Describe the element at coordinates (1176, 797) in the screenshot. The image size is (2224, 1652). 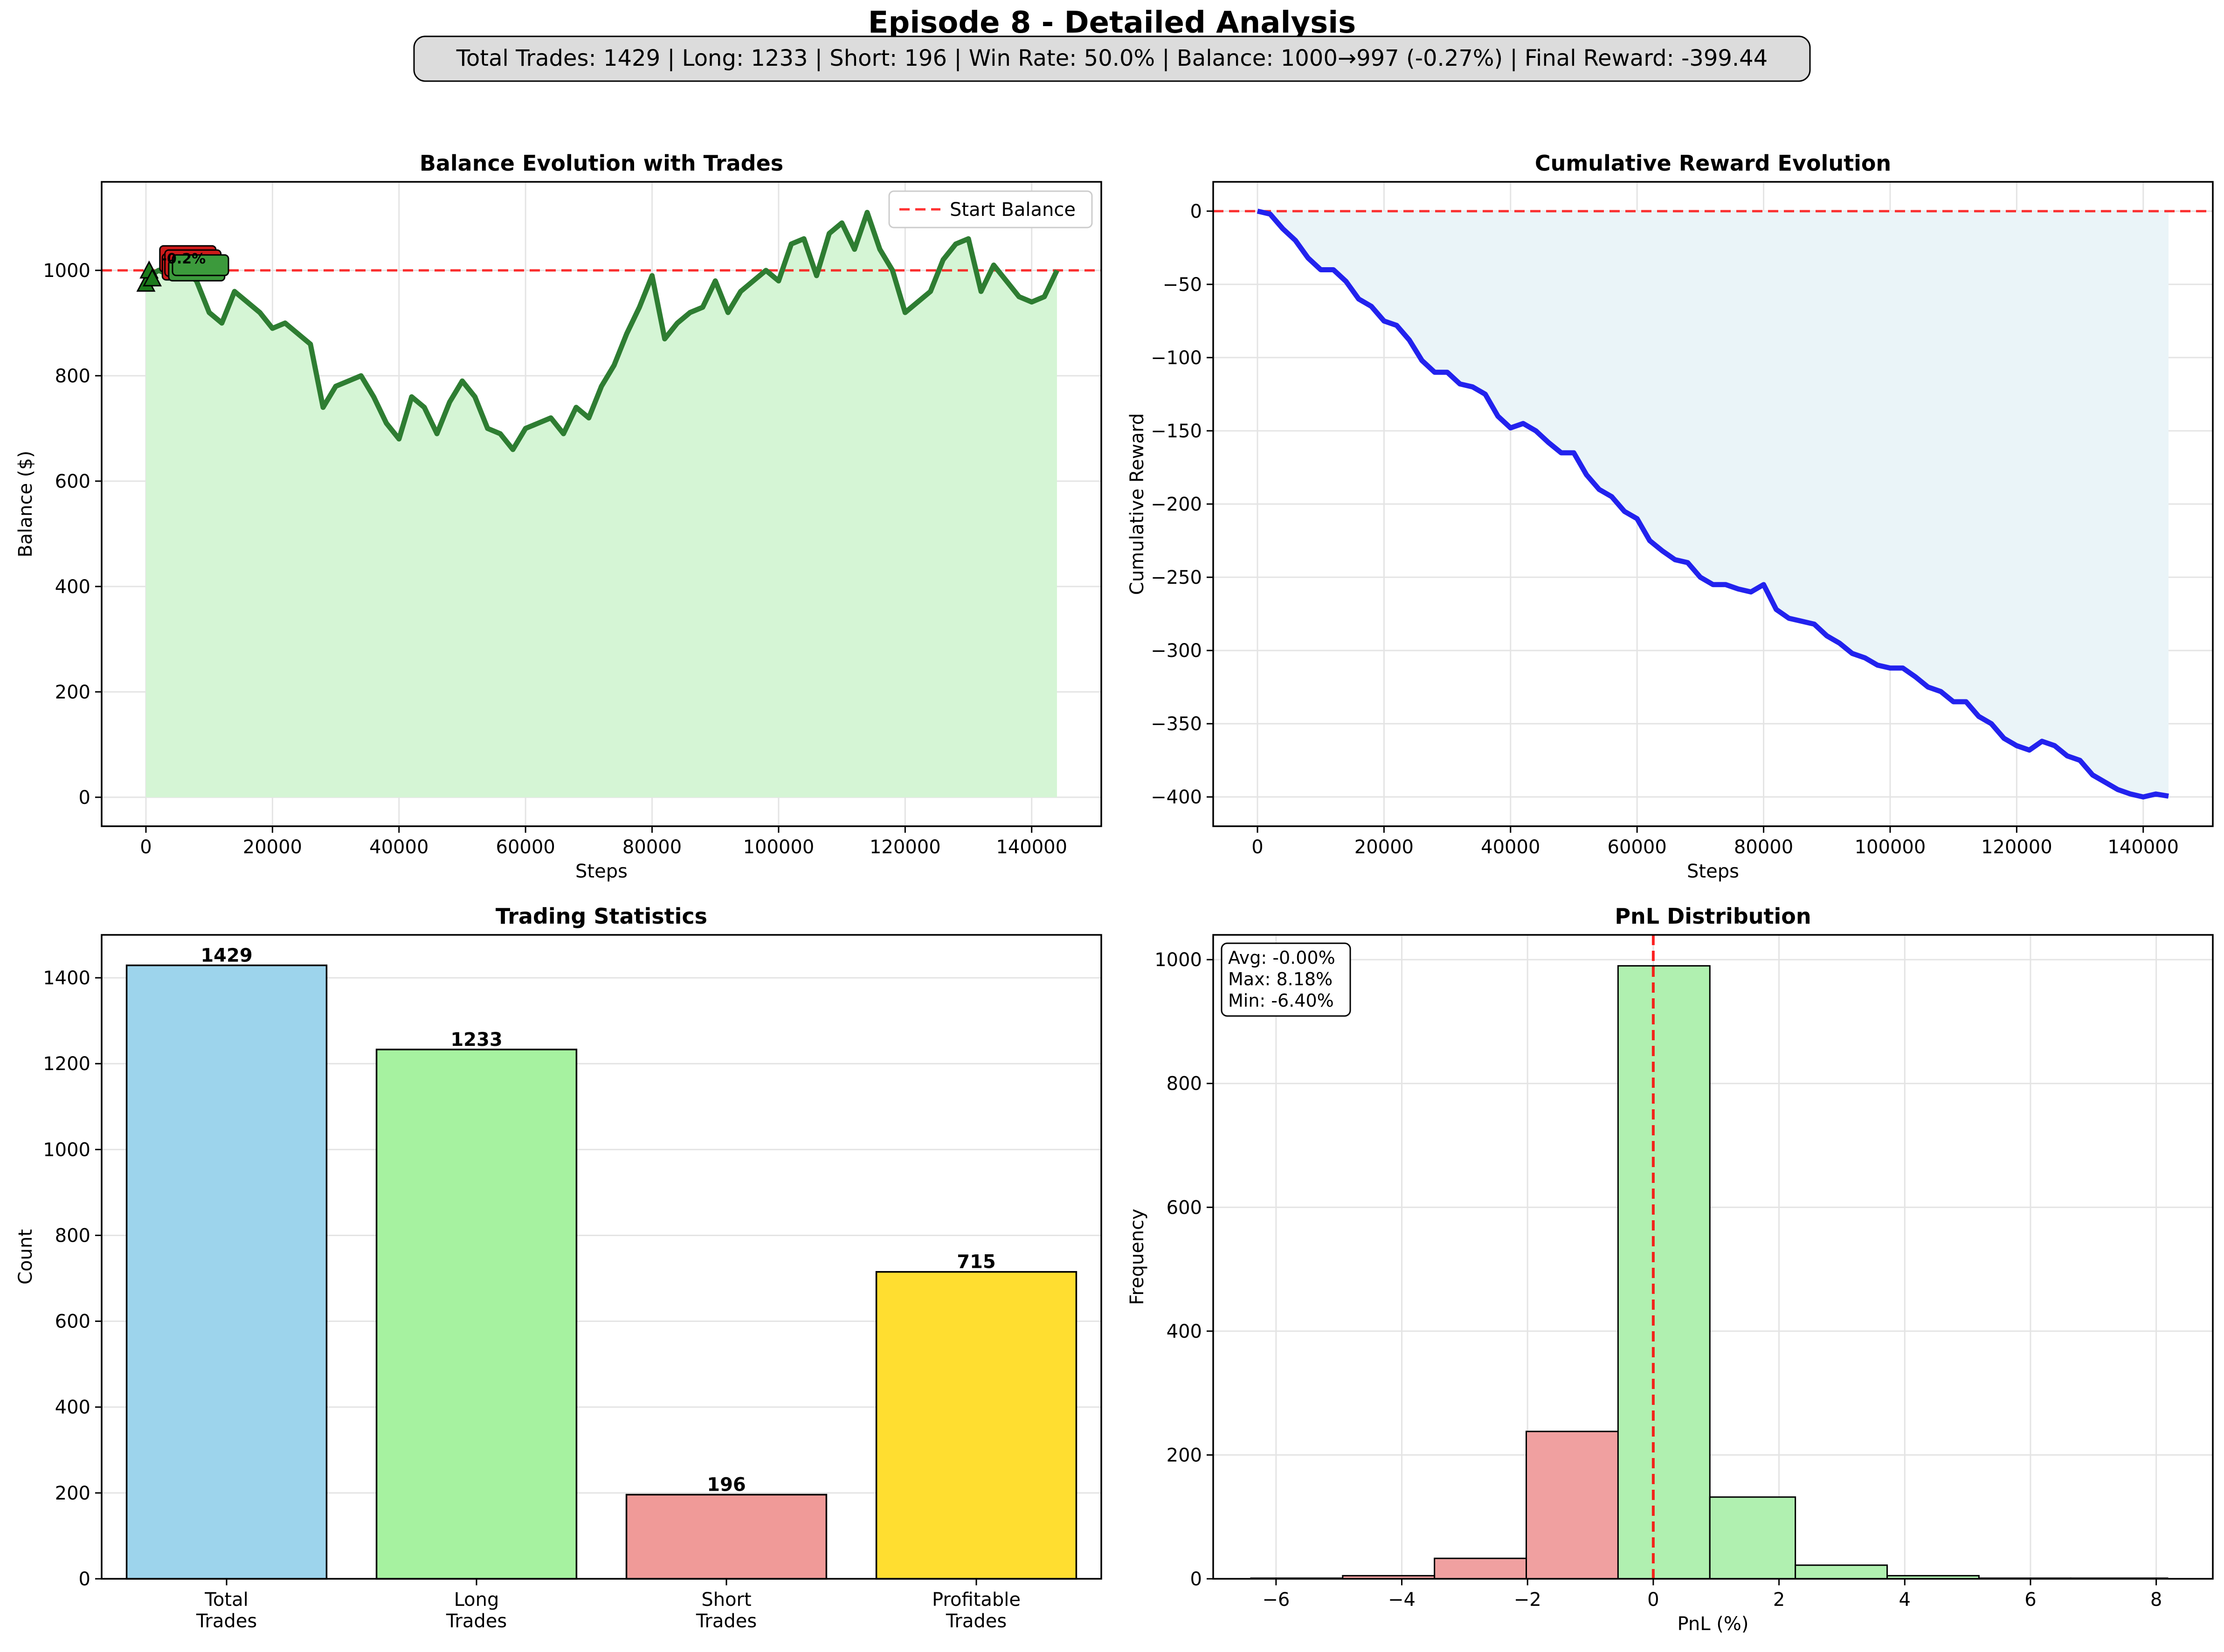
I see `y-tick-label: −400` at that location.